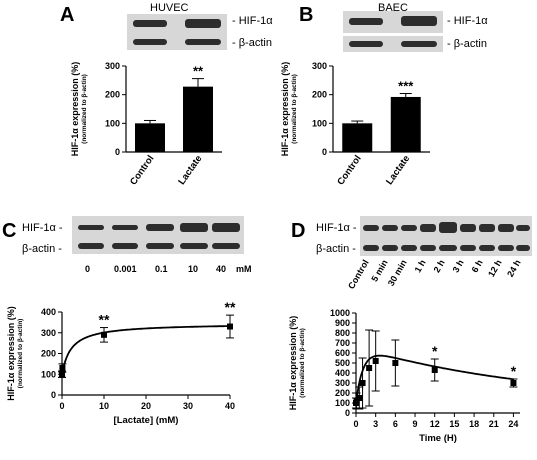  What do you see at coordinates (177, 42) in the screenshot?
I see `blot-actin-a` at bounding box center [177, 42].